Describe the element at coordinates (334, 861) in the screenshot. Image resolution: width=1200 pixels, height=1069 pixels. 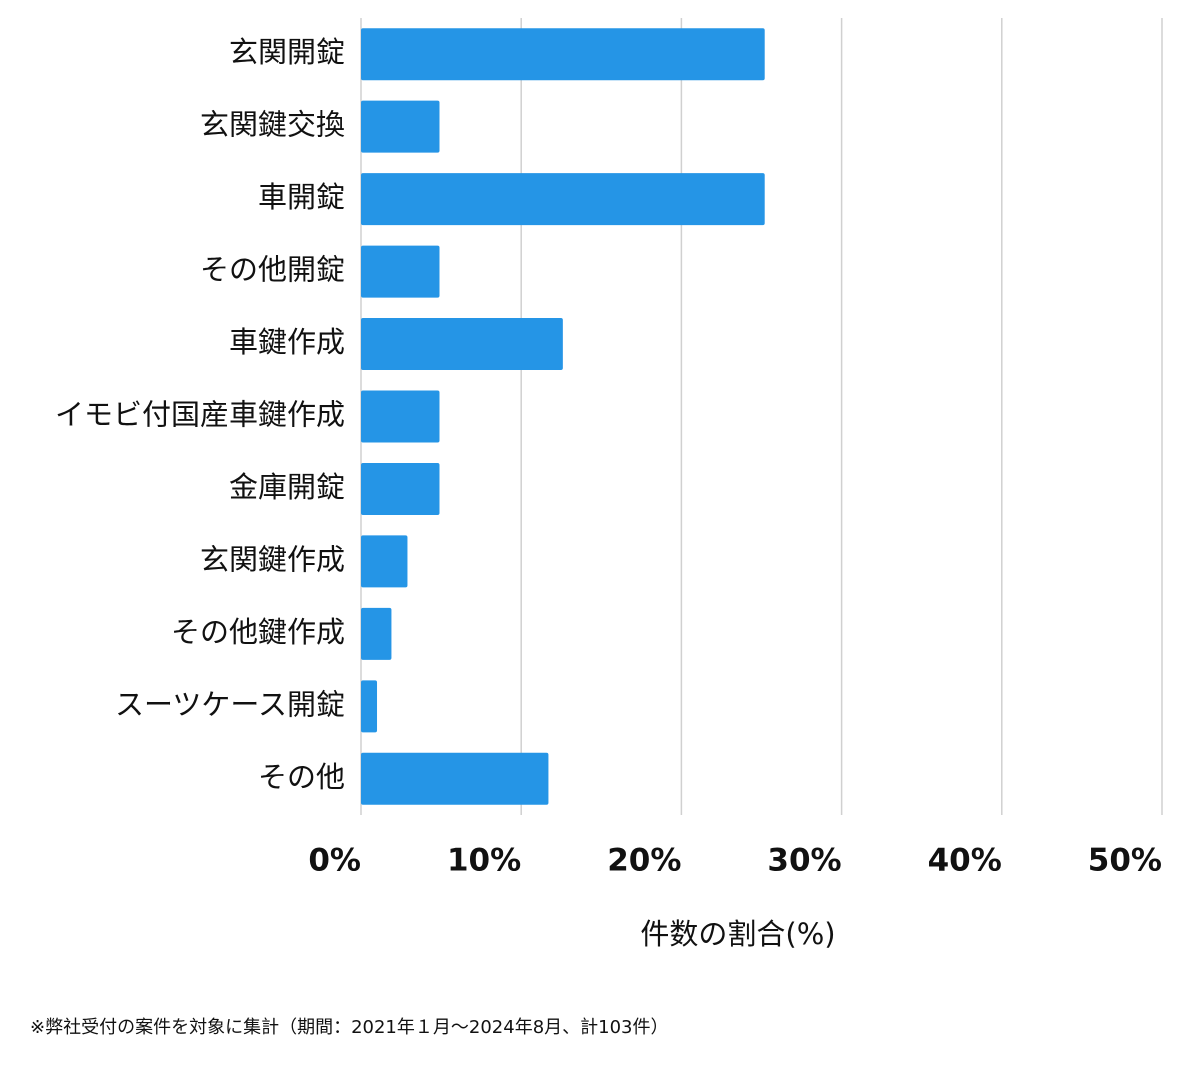
I see `x-tick-label: 0%` at that location.